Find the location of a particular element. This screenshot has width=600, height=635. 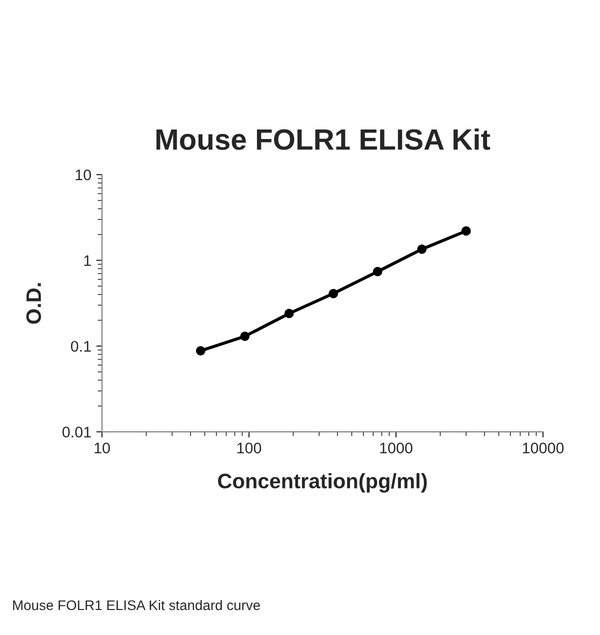

x-tick-label: 10000 is located at coordinates (543, 448).